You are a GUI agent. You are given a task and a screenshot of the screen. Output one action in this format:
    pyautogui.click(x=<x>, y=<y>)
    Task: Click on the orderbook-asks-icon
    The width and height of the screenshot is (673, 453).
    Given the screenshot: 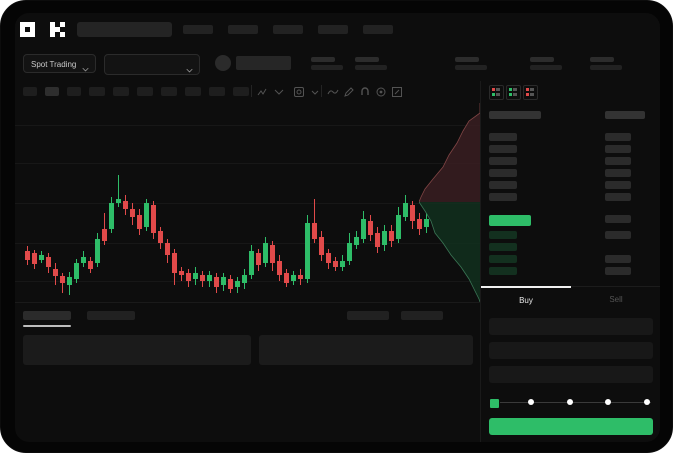 What is the action you would take?
    pyautogui.click(x=530, y=92)
    